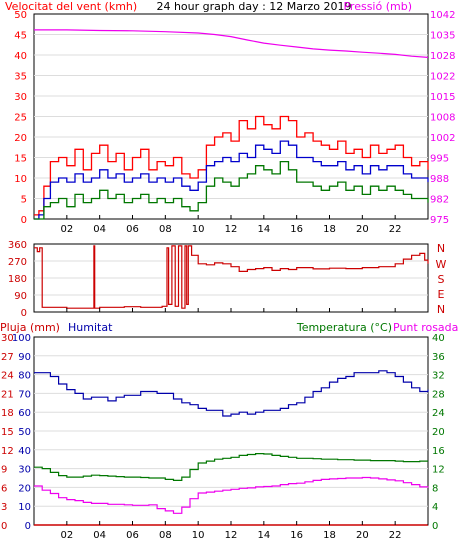 The width and height of the screenshot is (459, 554). I want to click on series-line-humidity, so click(231, 393).